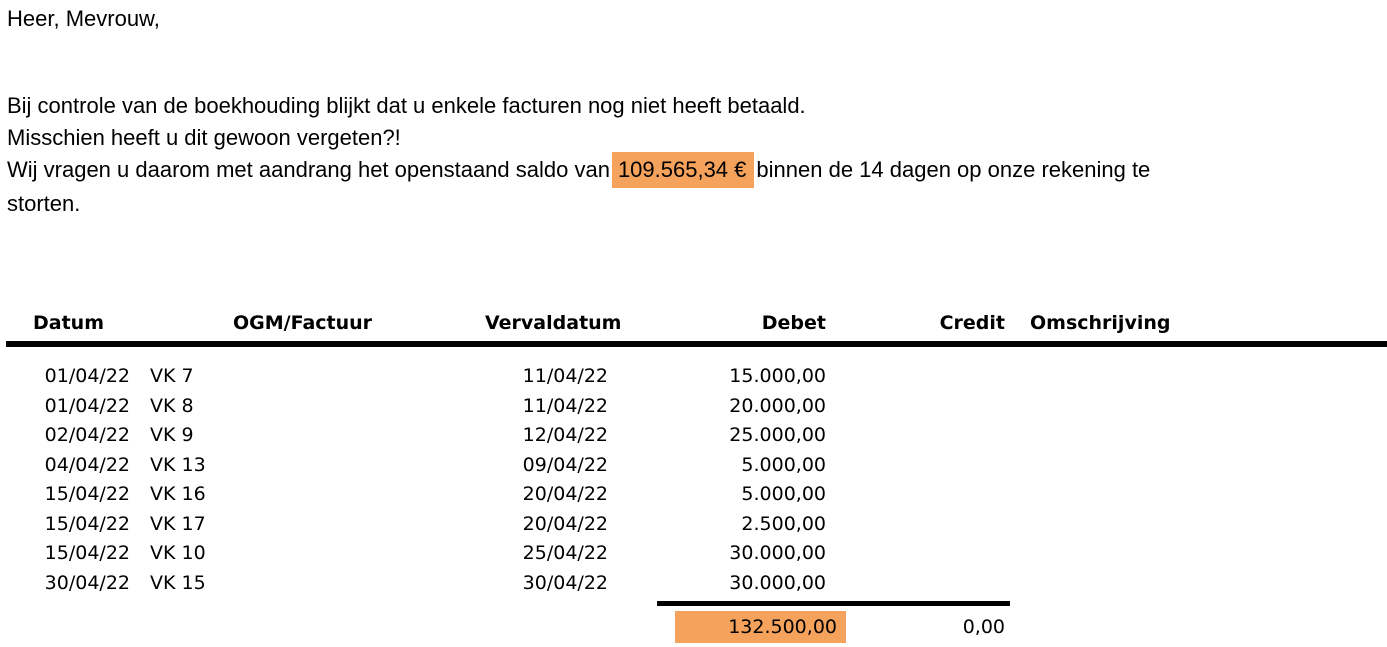  What do you see at coordinates (565, 553) in the screenshot?
I see `cell-vervaldatum: 25/04/22` at bounding box center [565, 553].